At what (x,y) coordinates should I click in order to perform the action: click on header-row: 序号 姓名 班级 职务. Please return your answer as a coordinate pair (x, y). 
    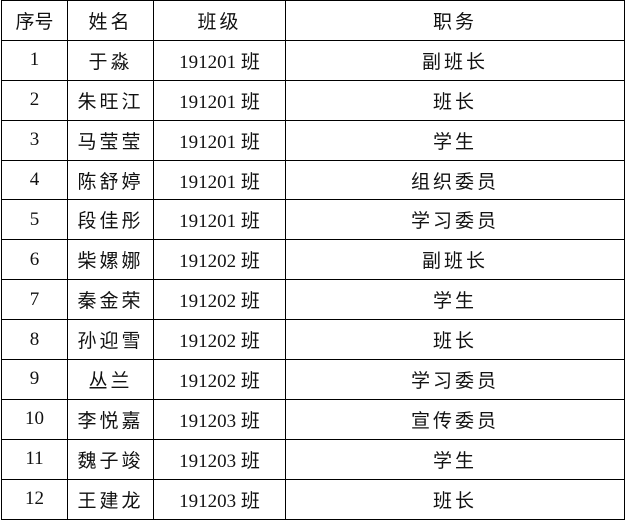
    Looking at the image, I should click on (313, 20).